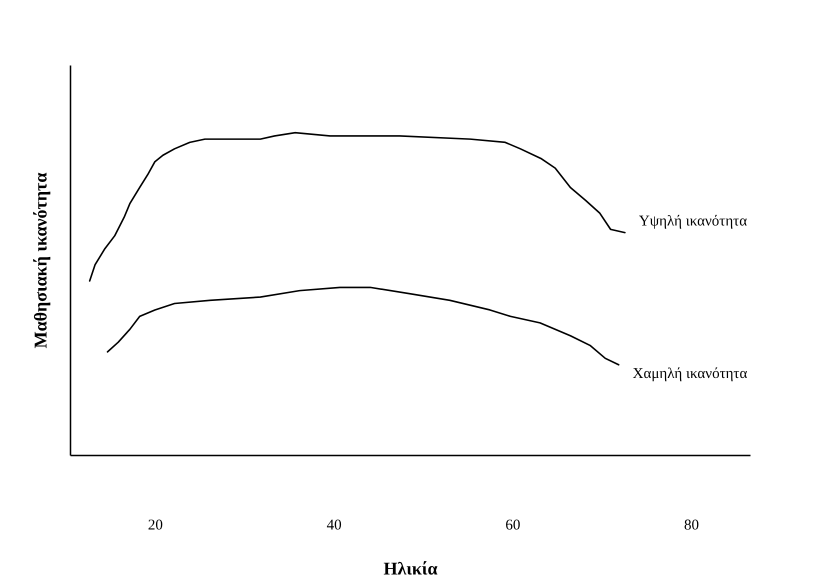 The image size is (822, 578). Describe the element at coordinates (155, 526) in the screenshot. I see `x-tick-label: 20` at that location.